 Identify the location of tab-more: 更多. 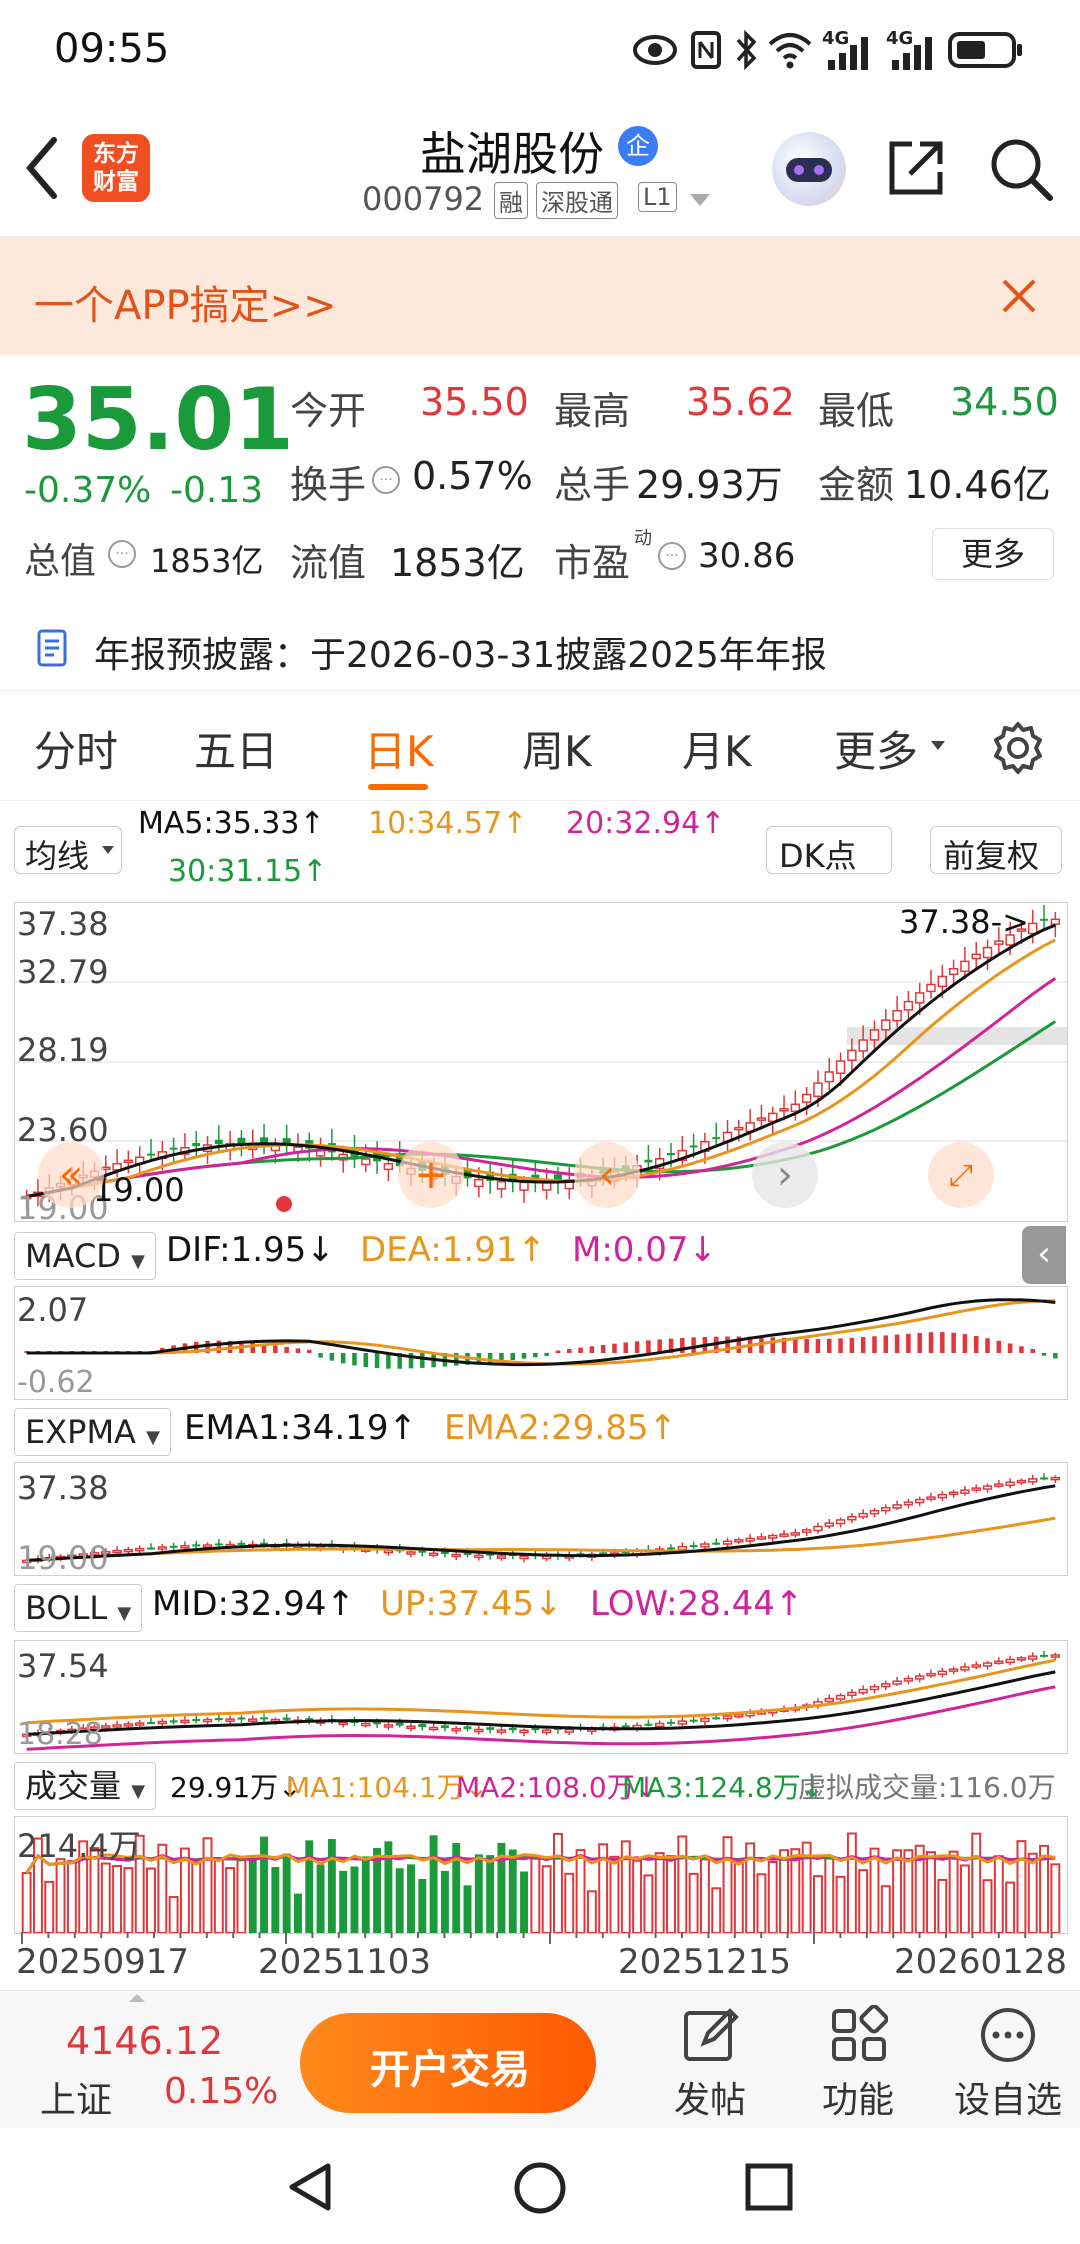
(876, 751).